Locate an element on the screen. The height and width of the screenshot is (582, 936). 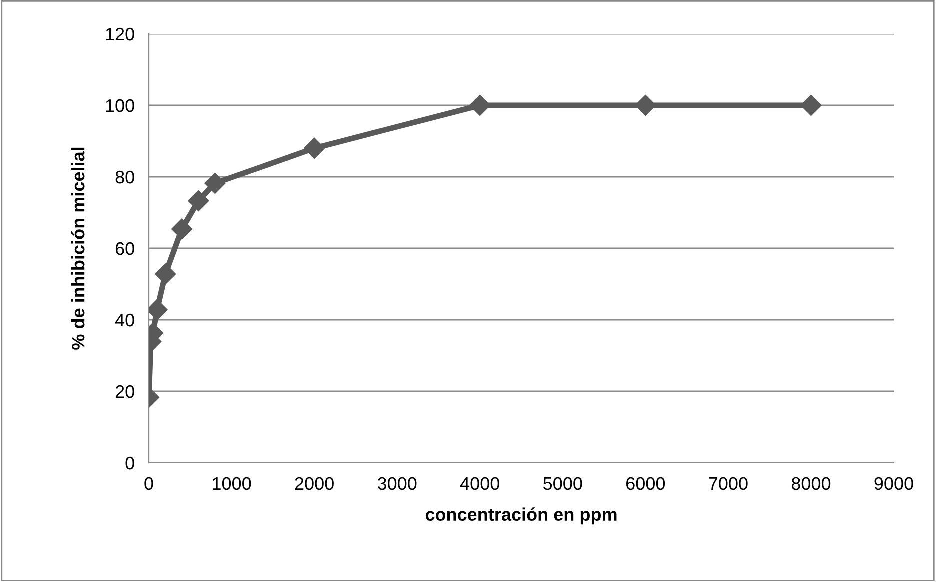
x-tick-label: 4000 is located at coordinates (480, 483).